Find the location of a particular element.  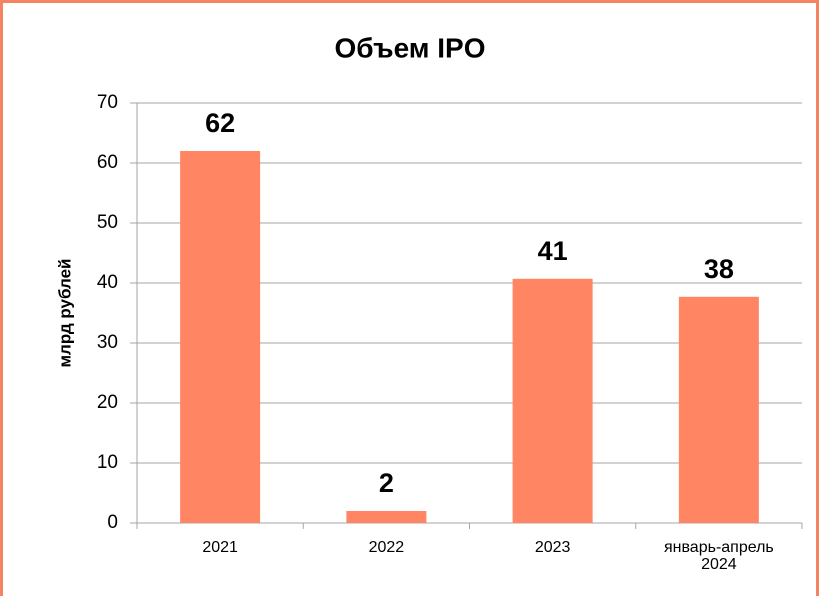

x-tick-label-box: 2023 is located at coordinates (552, 547).